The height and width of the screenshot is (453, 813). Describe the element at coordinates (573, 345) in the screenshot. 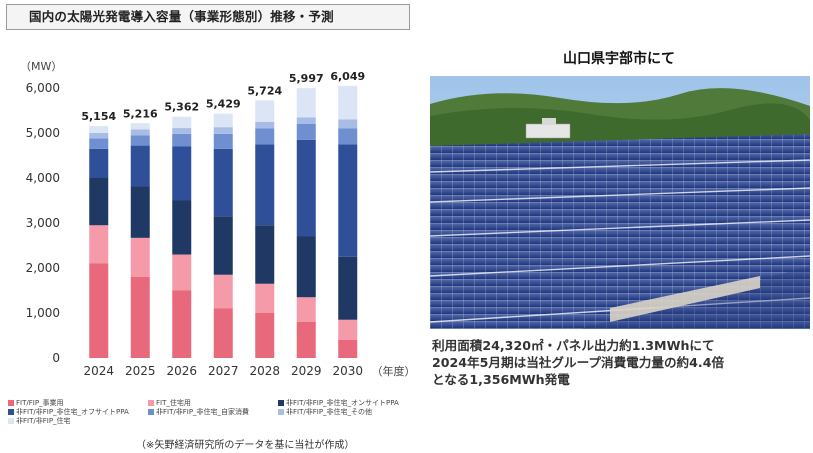

I see `caption-line: 利用面積24,320㎡・パネル出力約1.3MWhにて` at that location.